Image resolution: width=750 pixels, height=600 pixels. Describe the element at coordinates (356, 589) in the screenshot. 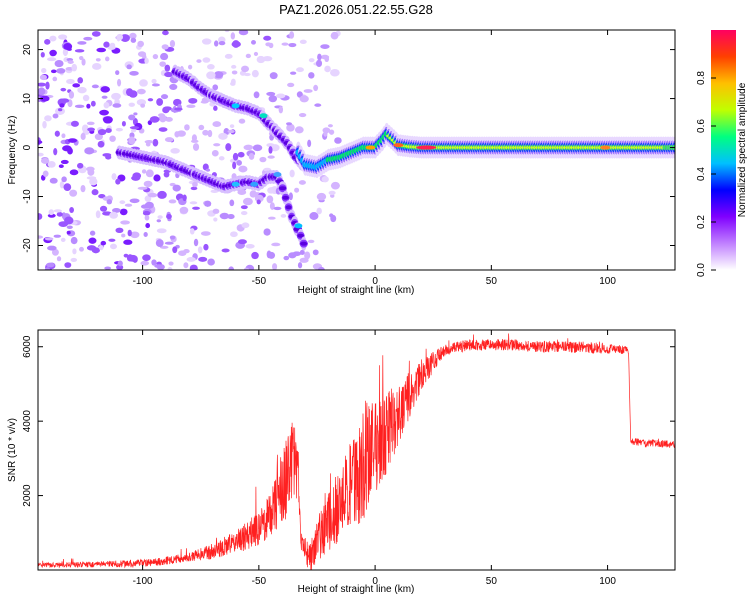

I see `snr-x-label: Height of straight line (km)` at that location.